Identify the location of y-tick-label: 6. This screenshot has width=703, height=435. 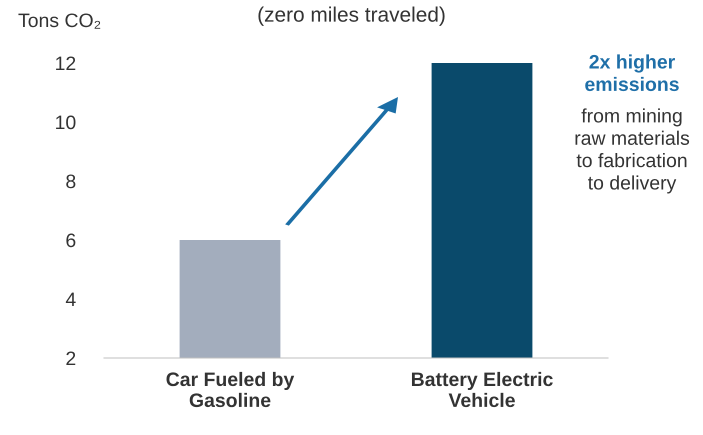
(71, 240).